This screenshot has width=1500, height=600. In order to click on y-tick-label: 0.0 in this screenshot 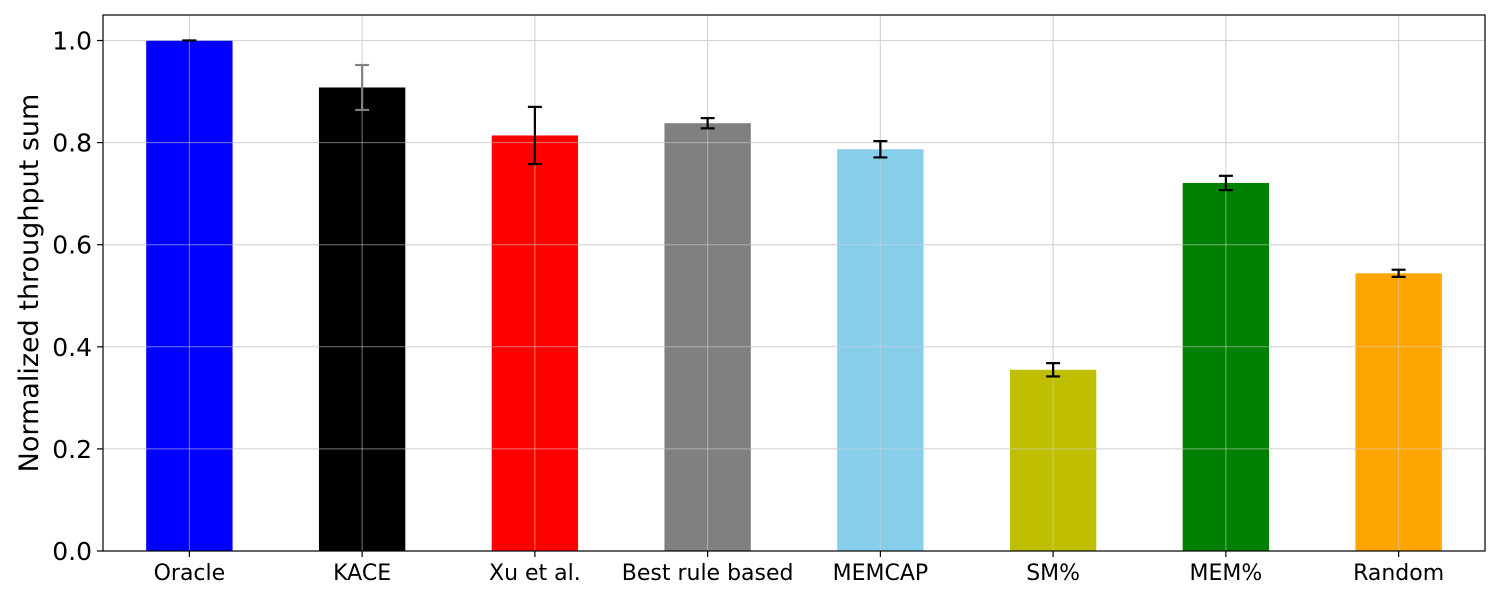, I will do `click(72, 551)`.